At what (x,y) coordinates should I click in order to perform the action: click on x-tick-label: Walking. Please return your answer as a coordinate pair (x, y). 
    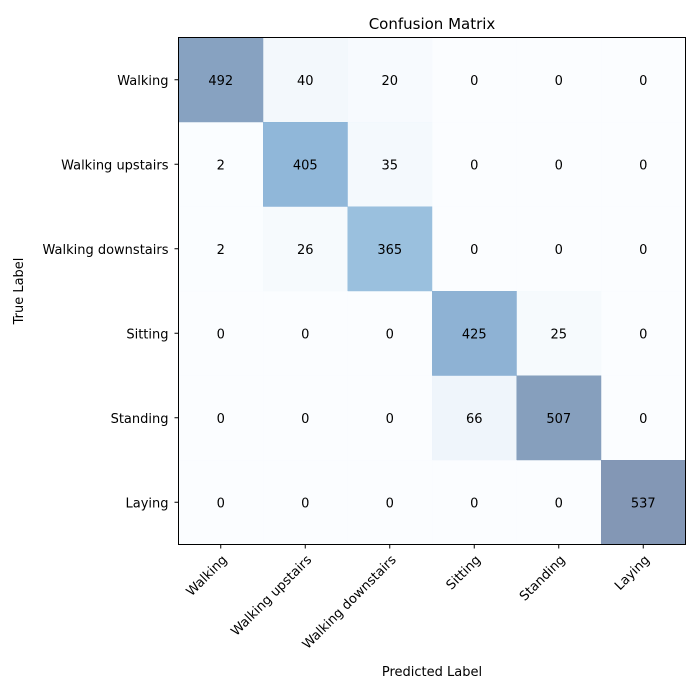
    Looking at the image, I should click on (207, 576).